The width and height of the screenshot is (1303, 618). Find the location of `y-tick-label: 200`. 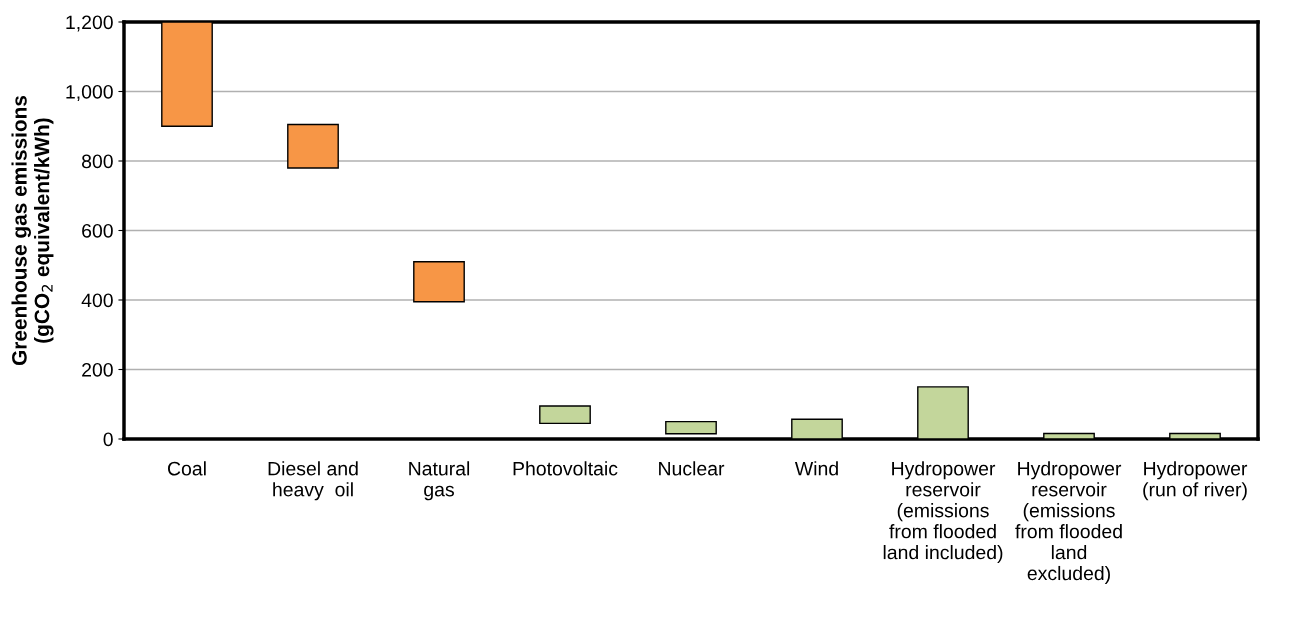

y-tick-label: 200 is located at coordinates (97, 369).